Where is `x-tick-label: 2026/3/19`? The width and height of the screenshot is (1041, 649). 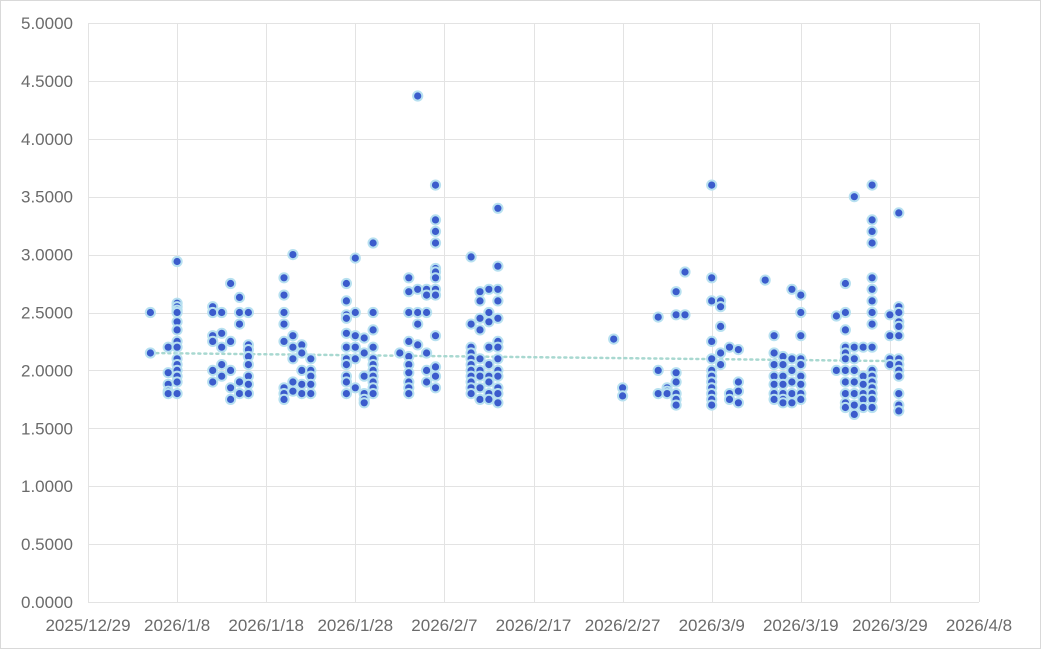
x-tick-label: 2026/3/19 is located at coordinates (801, 625).